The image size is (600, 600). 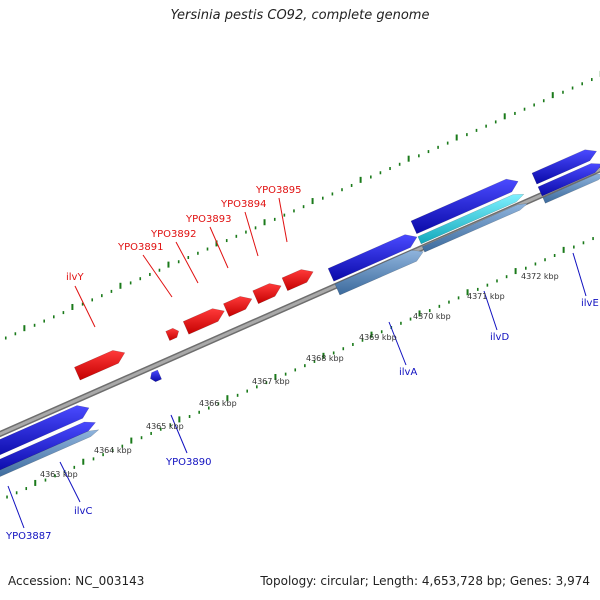 I want to click on leader-ilvA, so click(x=397, y=343).